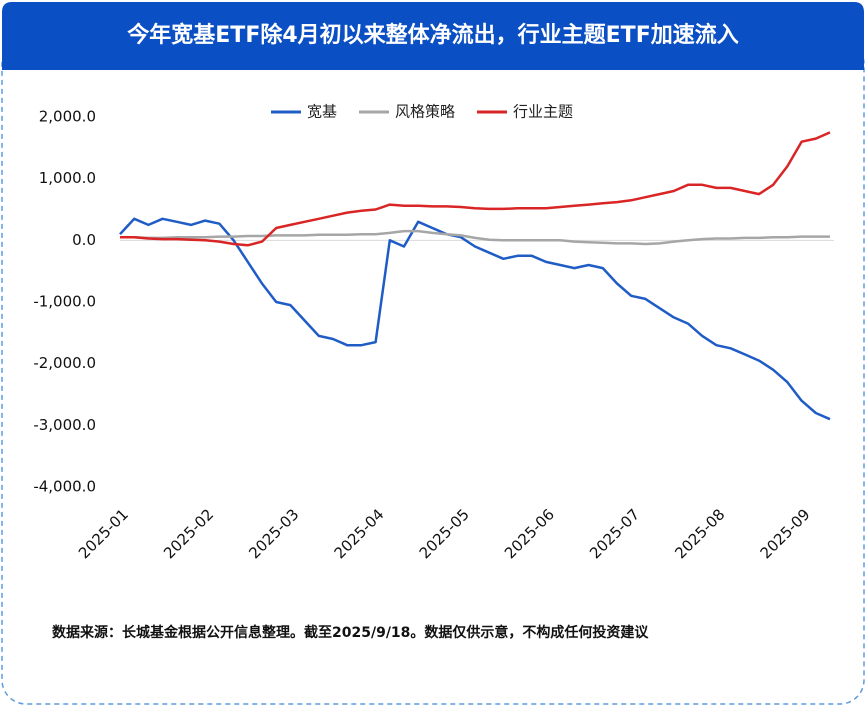 The height and width of the screenshot is (711, 866). What do you see at coordinates (67, 178) in the screenshot?
I see `y-tick-label: 1,000.0` at bounding box center [67, 178].